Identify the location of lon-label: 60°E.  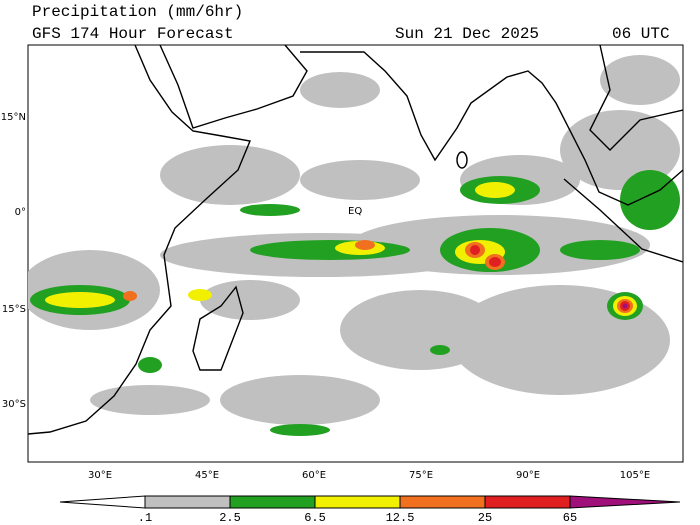
(314, 475).